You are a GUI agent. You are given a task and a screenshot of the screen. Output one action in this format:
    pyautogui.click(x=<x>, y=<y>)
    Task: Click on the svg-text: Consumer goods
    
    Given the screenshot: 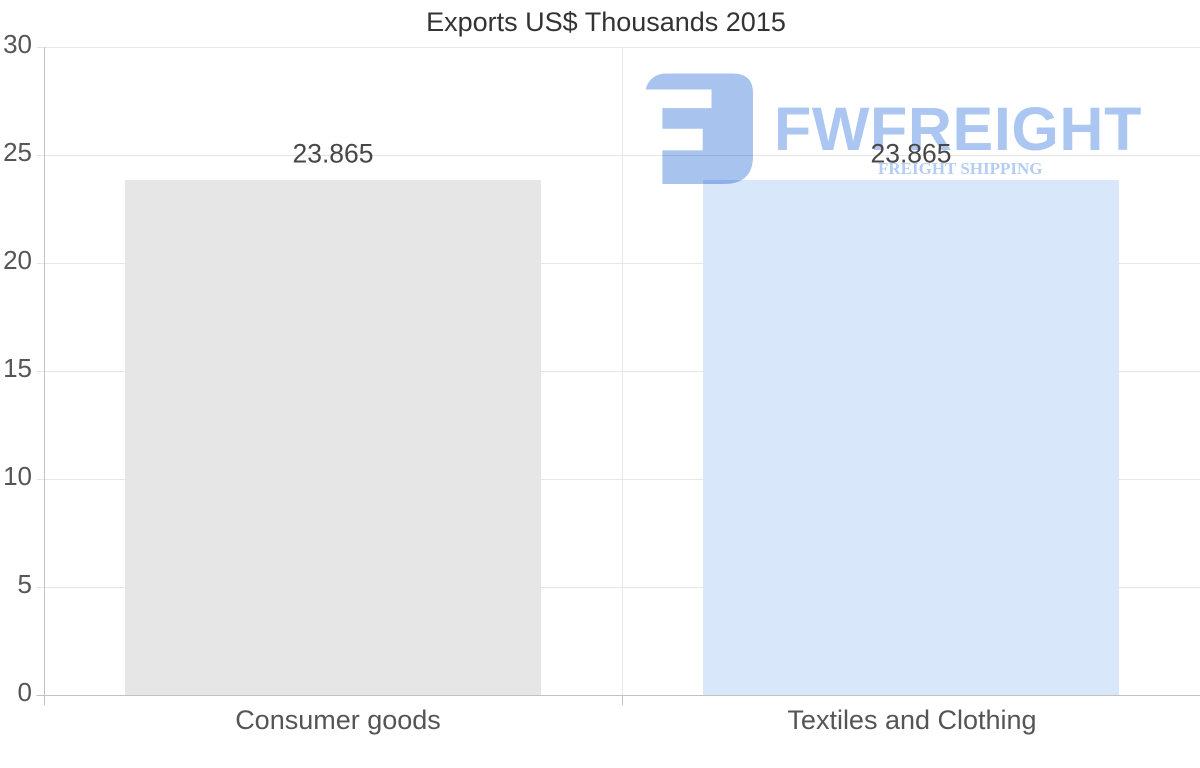 What is the action you would take?
    pyautogui.click(x=338, y=720)
    